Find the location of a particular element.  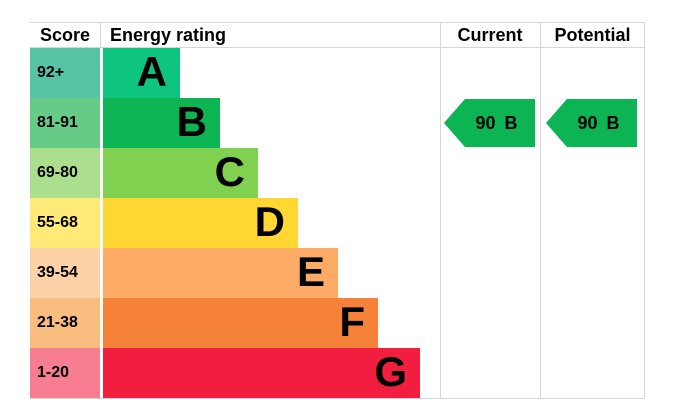

rating-band-bar: B is located at coordinates (161, 123).